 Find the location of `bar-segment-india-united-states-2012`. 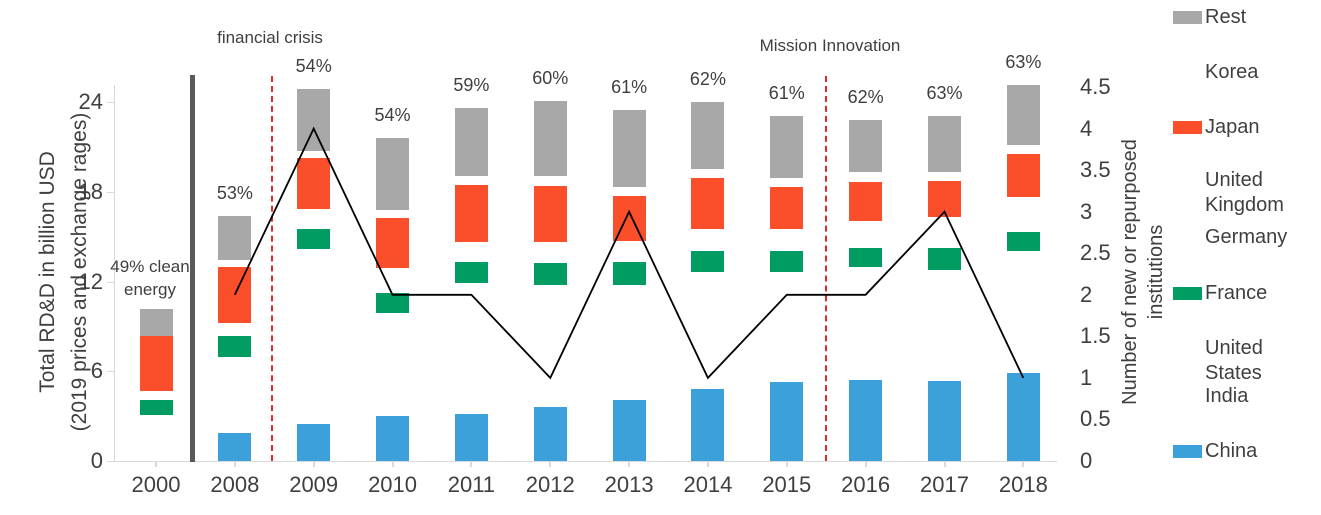

bar-segment-india-united-states-2012 is located at coordinates (550, 346).